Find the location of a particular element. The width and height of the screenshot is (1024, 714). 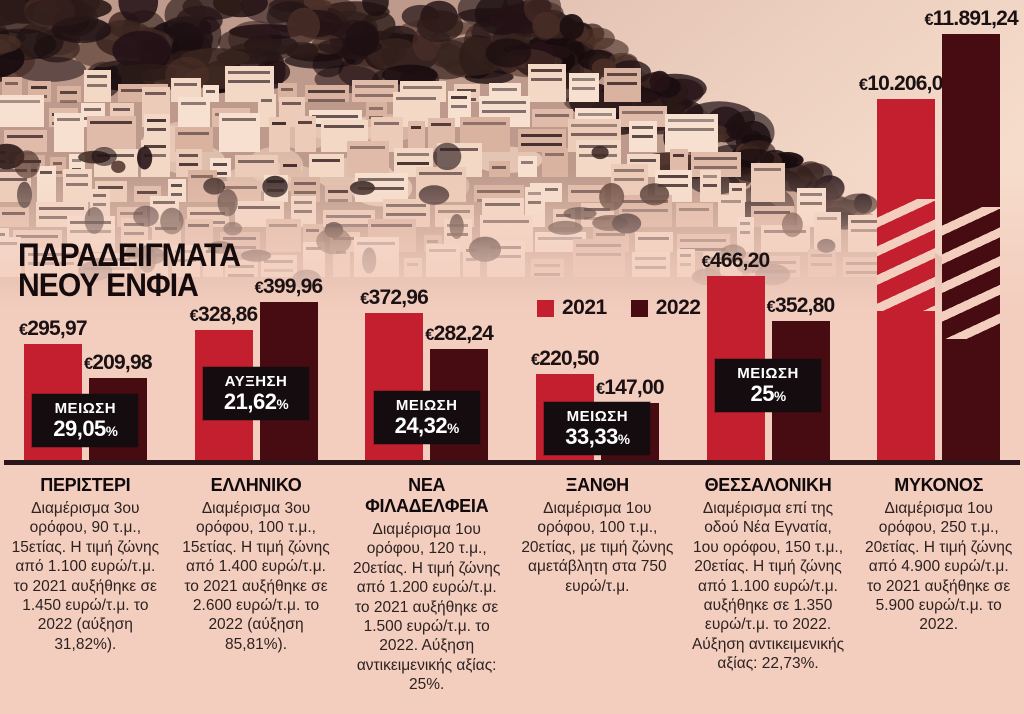

area-name: ΜΥΚΟΝΟΣ is located at coordinates (939, 485).